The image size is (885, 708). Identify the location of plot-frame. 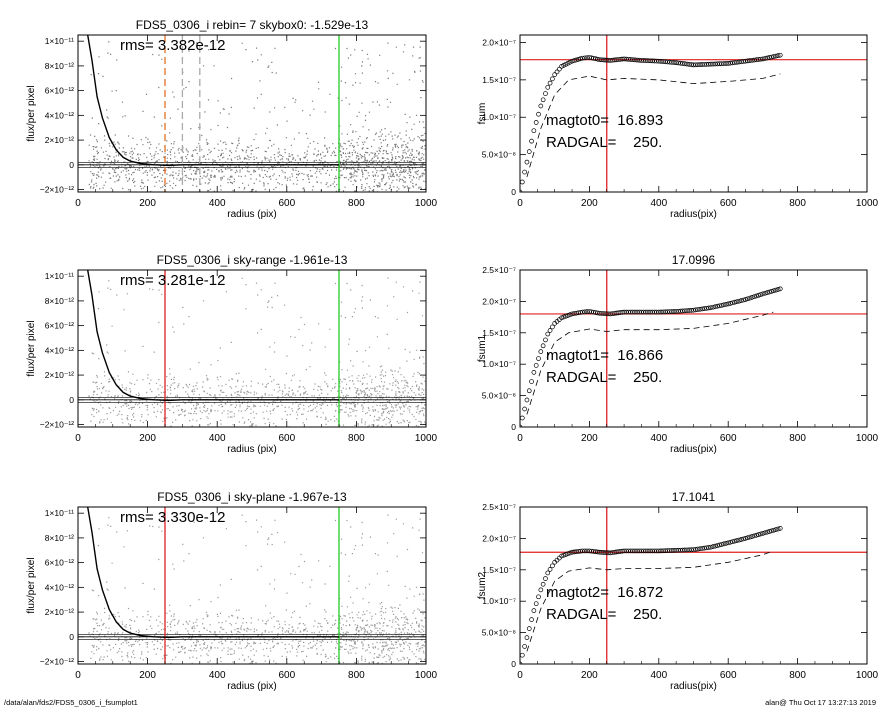
(252, 348).